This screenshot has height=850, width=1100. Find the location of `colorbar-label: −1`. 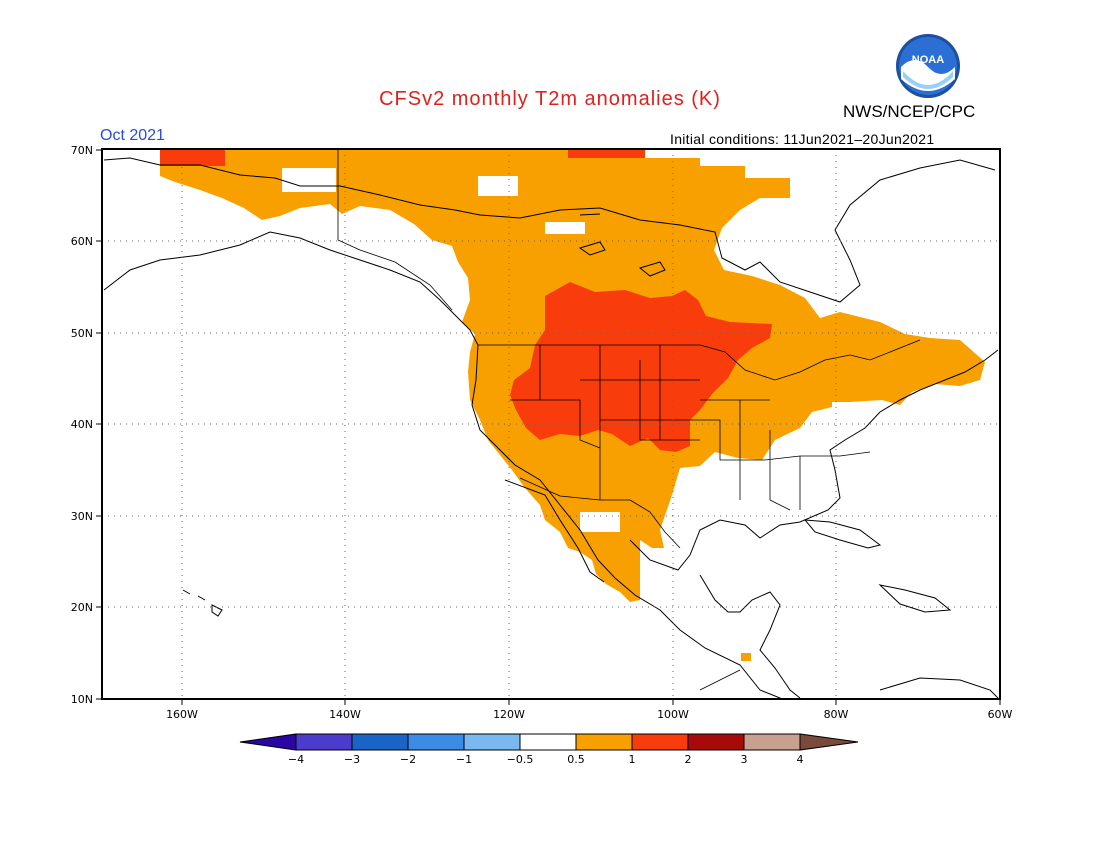

colorbar-label: −1 is located at coordinates (464, 759).